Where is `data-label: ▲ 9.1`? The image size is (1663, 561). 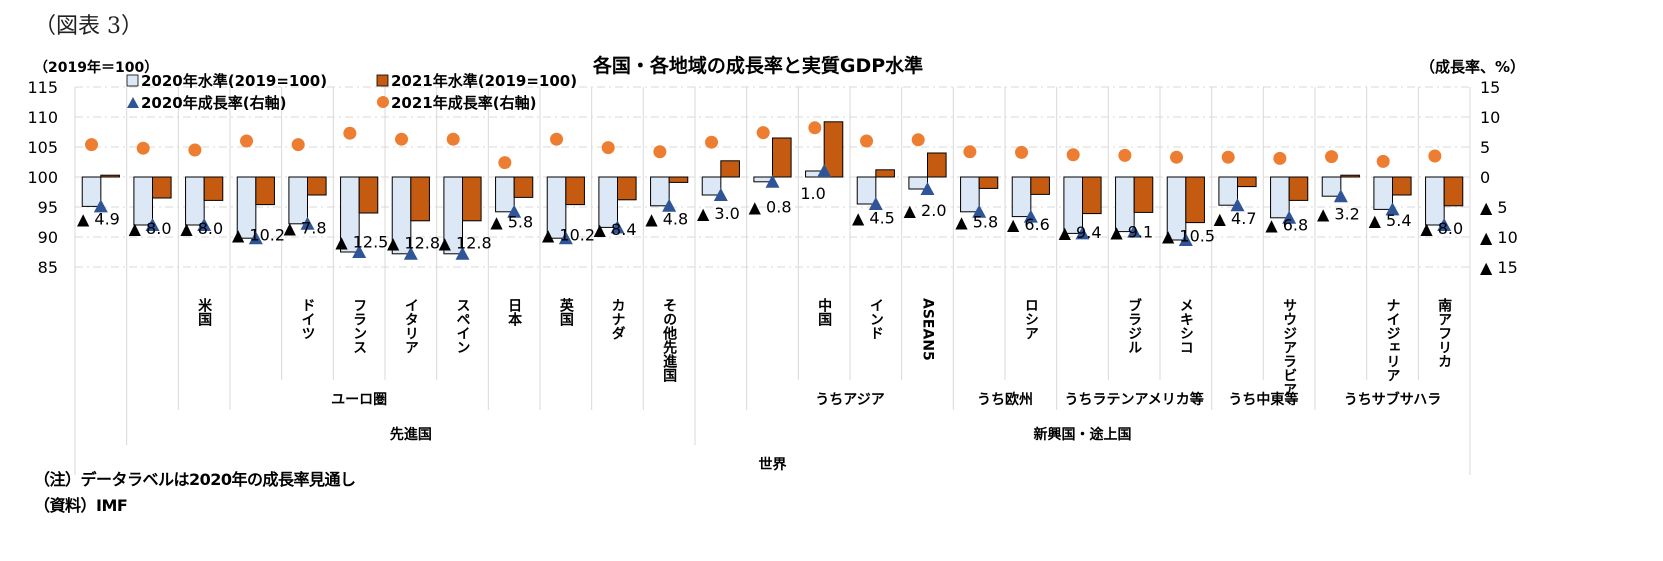
data-label: ▲ 9.1 is located at coordinates (1131, 231).